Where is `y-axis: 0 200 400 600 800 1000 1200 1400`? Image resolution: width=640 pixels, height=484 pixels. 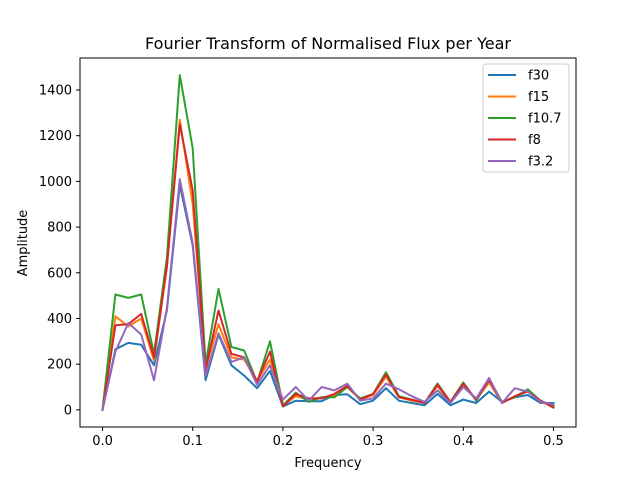 y-axis: 0 200 400 600 800 1000 1200 1400 is located at coordinates (59, 250).